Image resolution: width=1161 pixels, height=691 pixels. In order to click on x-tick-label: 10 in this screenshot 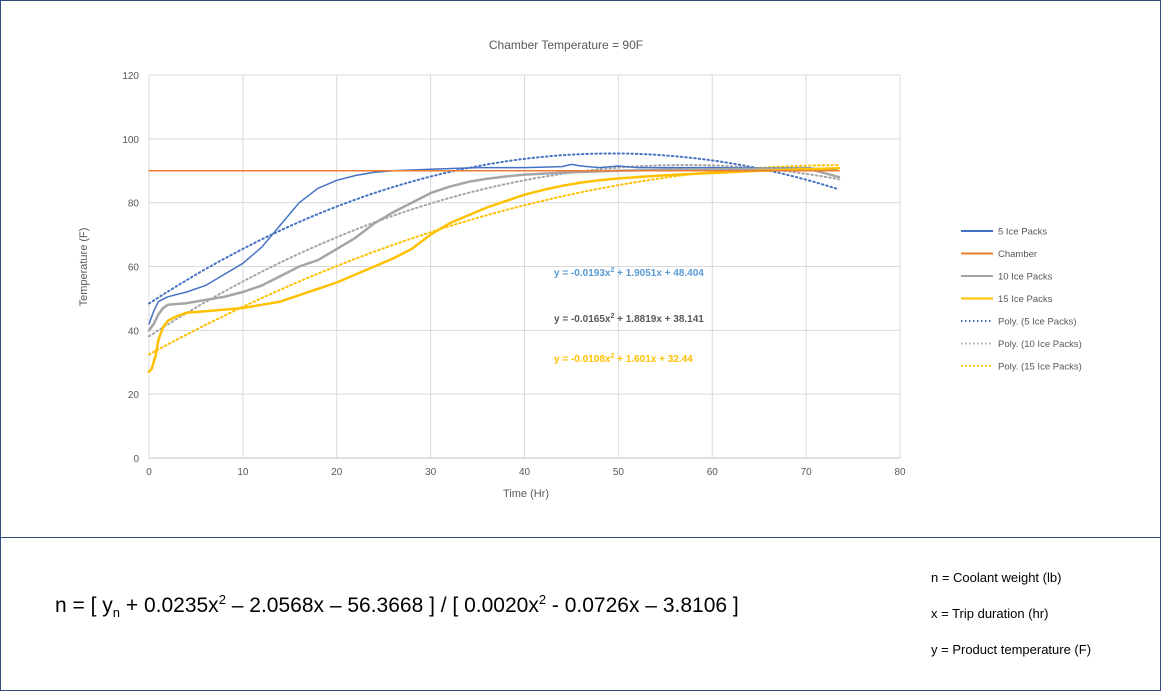, I will do `click(243, 472)`.